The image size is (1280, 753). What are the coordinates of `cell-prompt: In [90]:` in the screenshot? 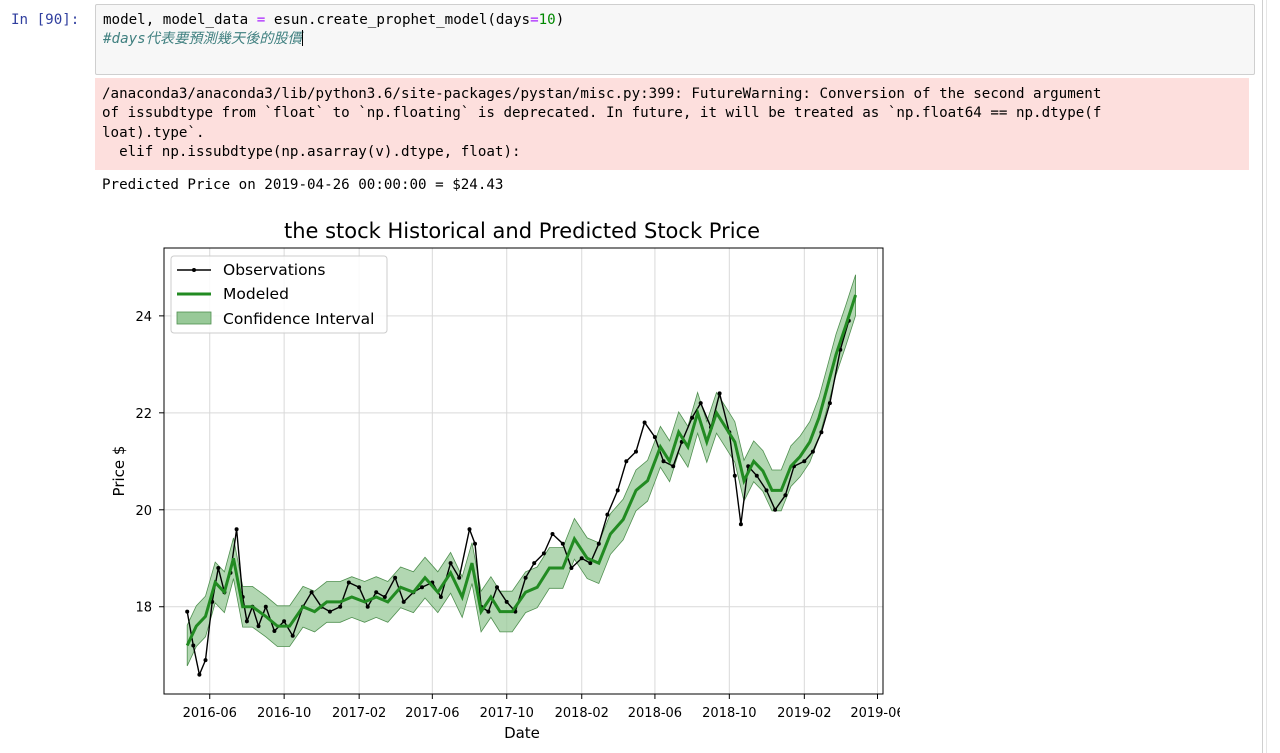 It's located at (45, 20).